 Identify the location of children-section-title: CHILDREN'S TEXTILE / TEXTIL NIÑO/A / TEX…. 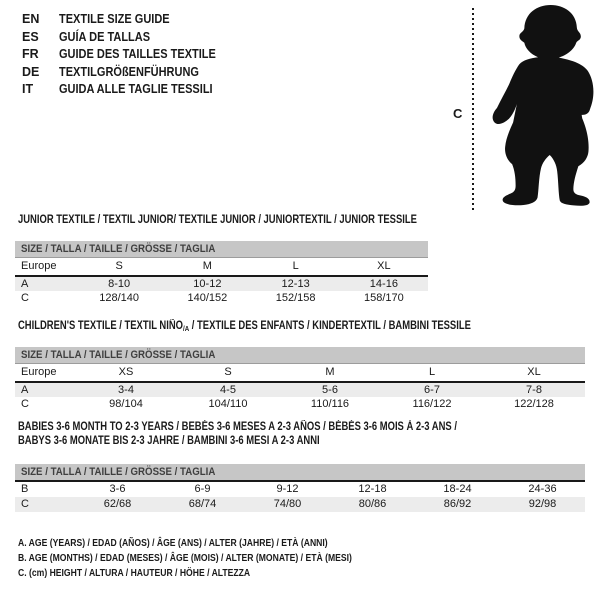
(294, 326).